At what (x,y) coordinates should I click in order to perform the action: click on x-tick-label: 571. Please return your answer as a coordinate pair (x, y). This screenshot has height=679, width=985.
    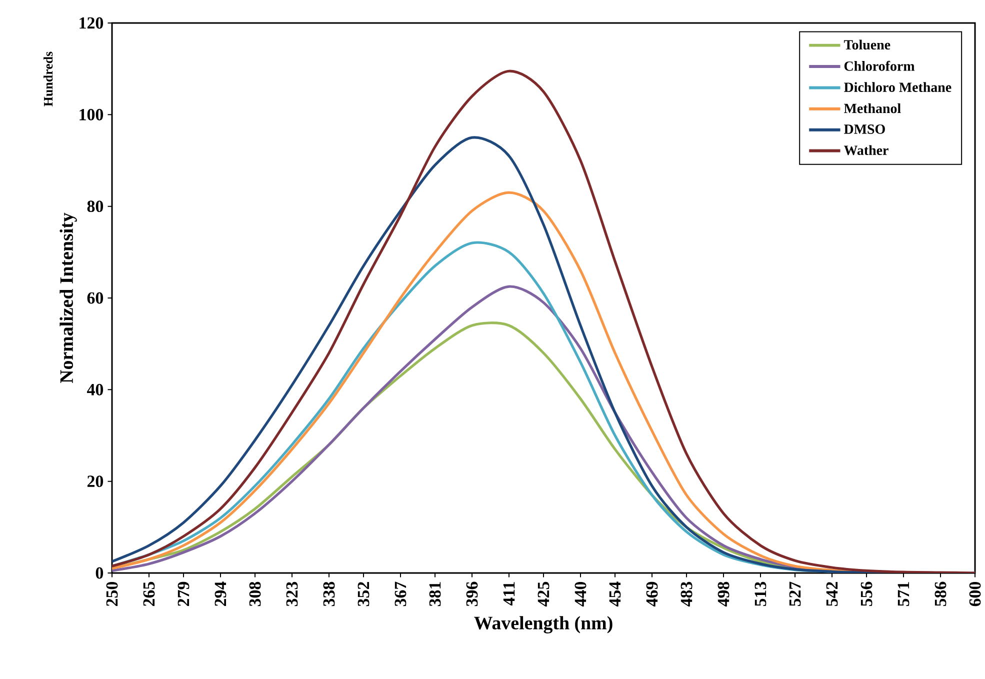
    Looking at the image, I should click on (904, 594).